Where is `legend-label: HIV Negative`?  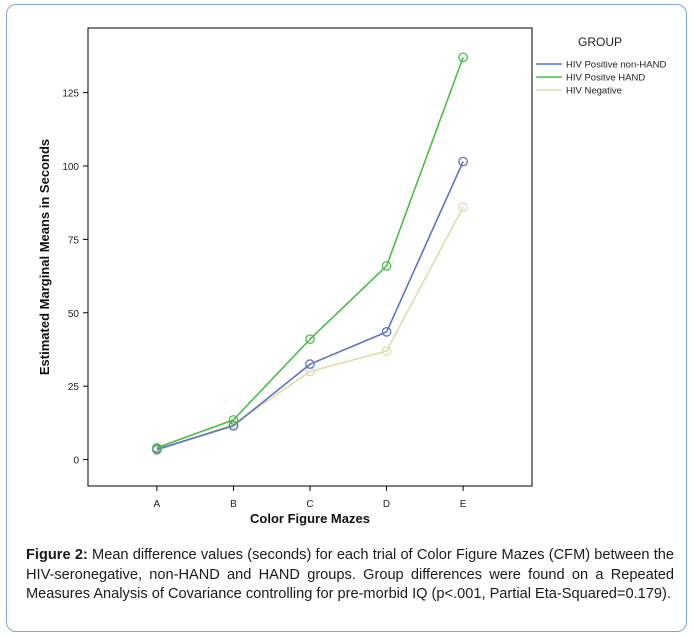
legend-label: HIV Negative is located at coordinates (594, 91).